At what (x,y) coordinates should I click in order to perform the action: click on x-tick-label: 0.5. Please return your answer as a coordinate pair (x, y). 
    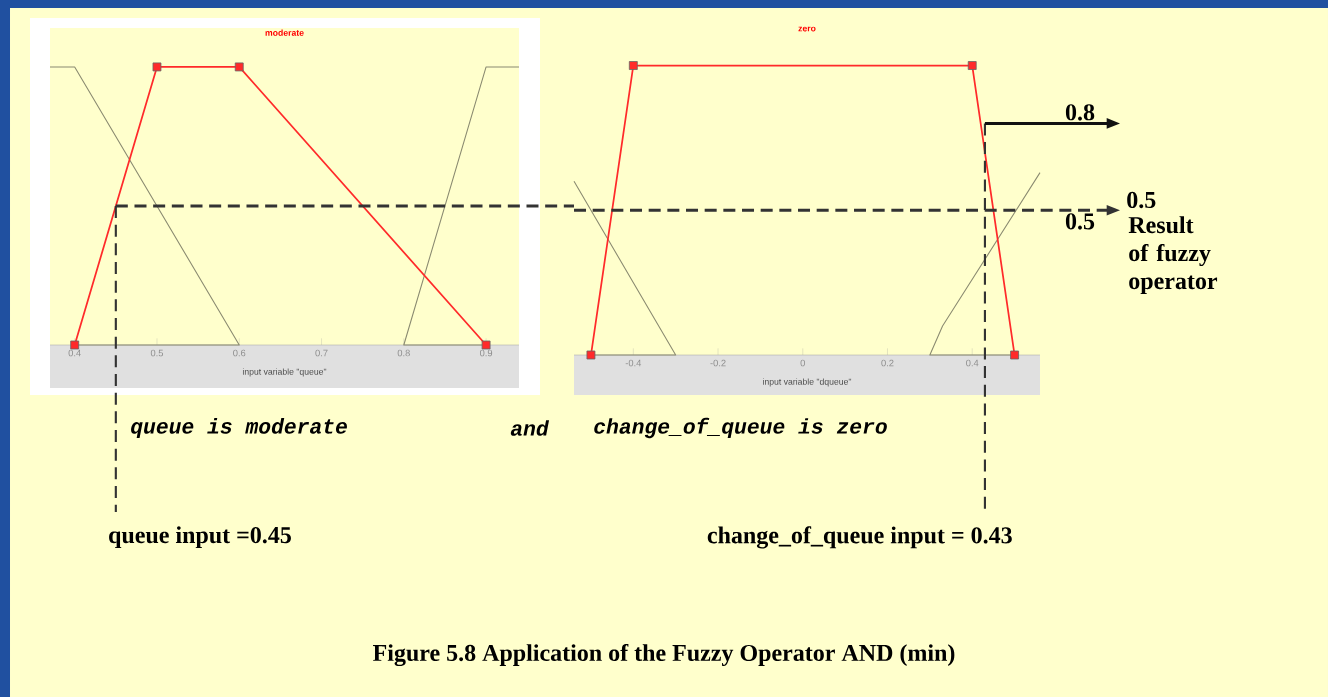
    Looking at the image, I should click on (157, 353).